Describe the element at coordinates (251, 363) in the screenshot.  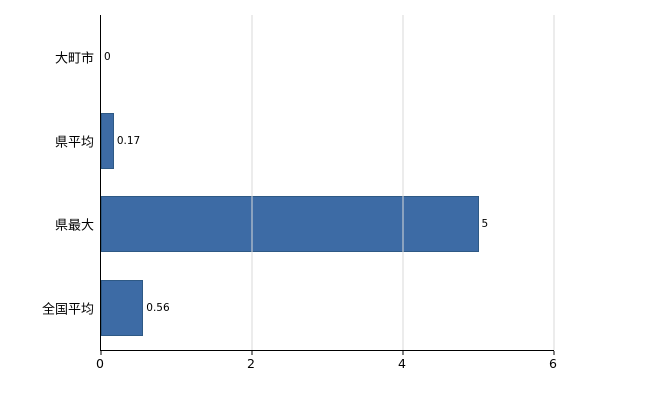
I see `x-tick-label: 2` at that location.